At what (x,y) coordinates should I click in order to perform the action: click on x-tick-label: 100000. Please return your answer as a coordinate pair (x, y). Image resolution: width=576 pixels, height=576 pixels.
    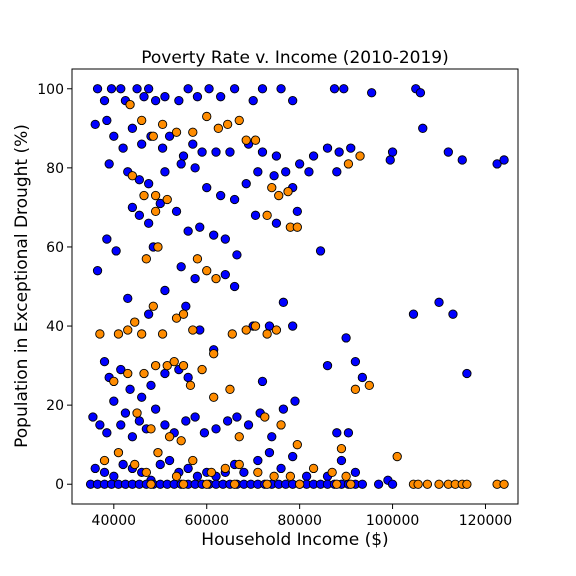
    Looking at the image, I should click on (392, 521).